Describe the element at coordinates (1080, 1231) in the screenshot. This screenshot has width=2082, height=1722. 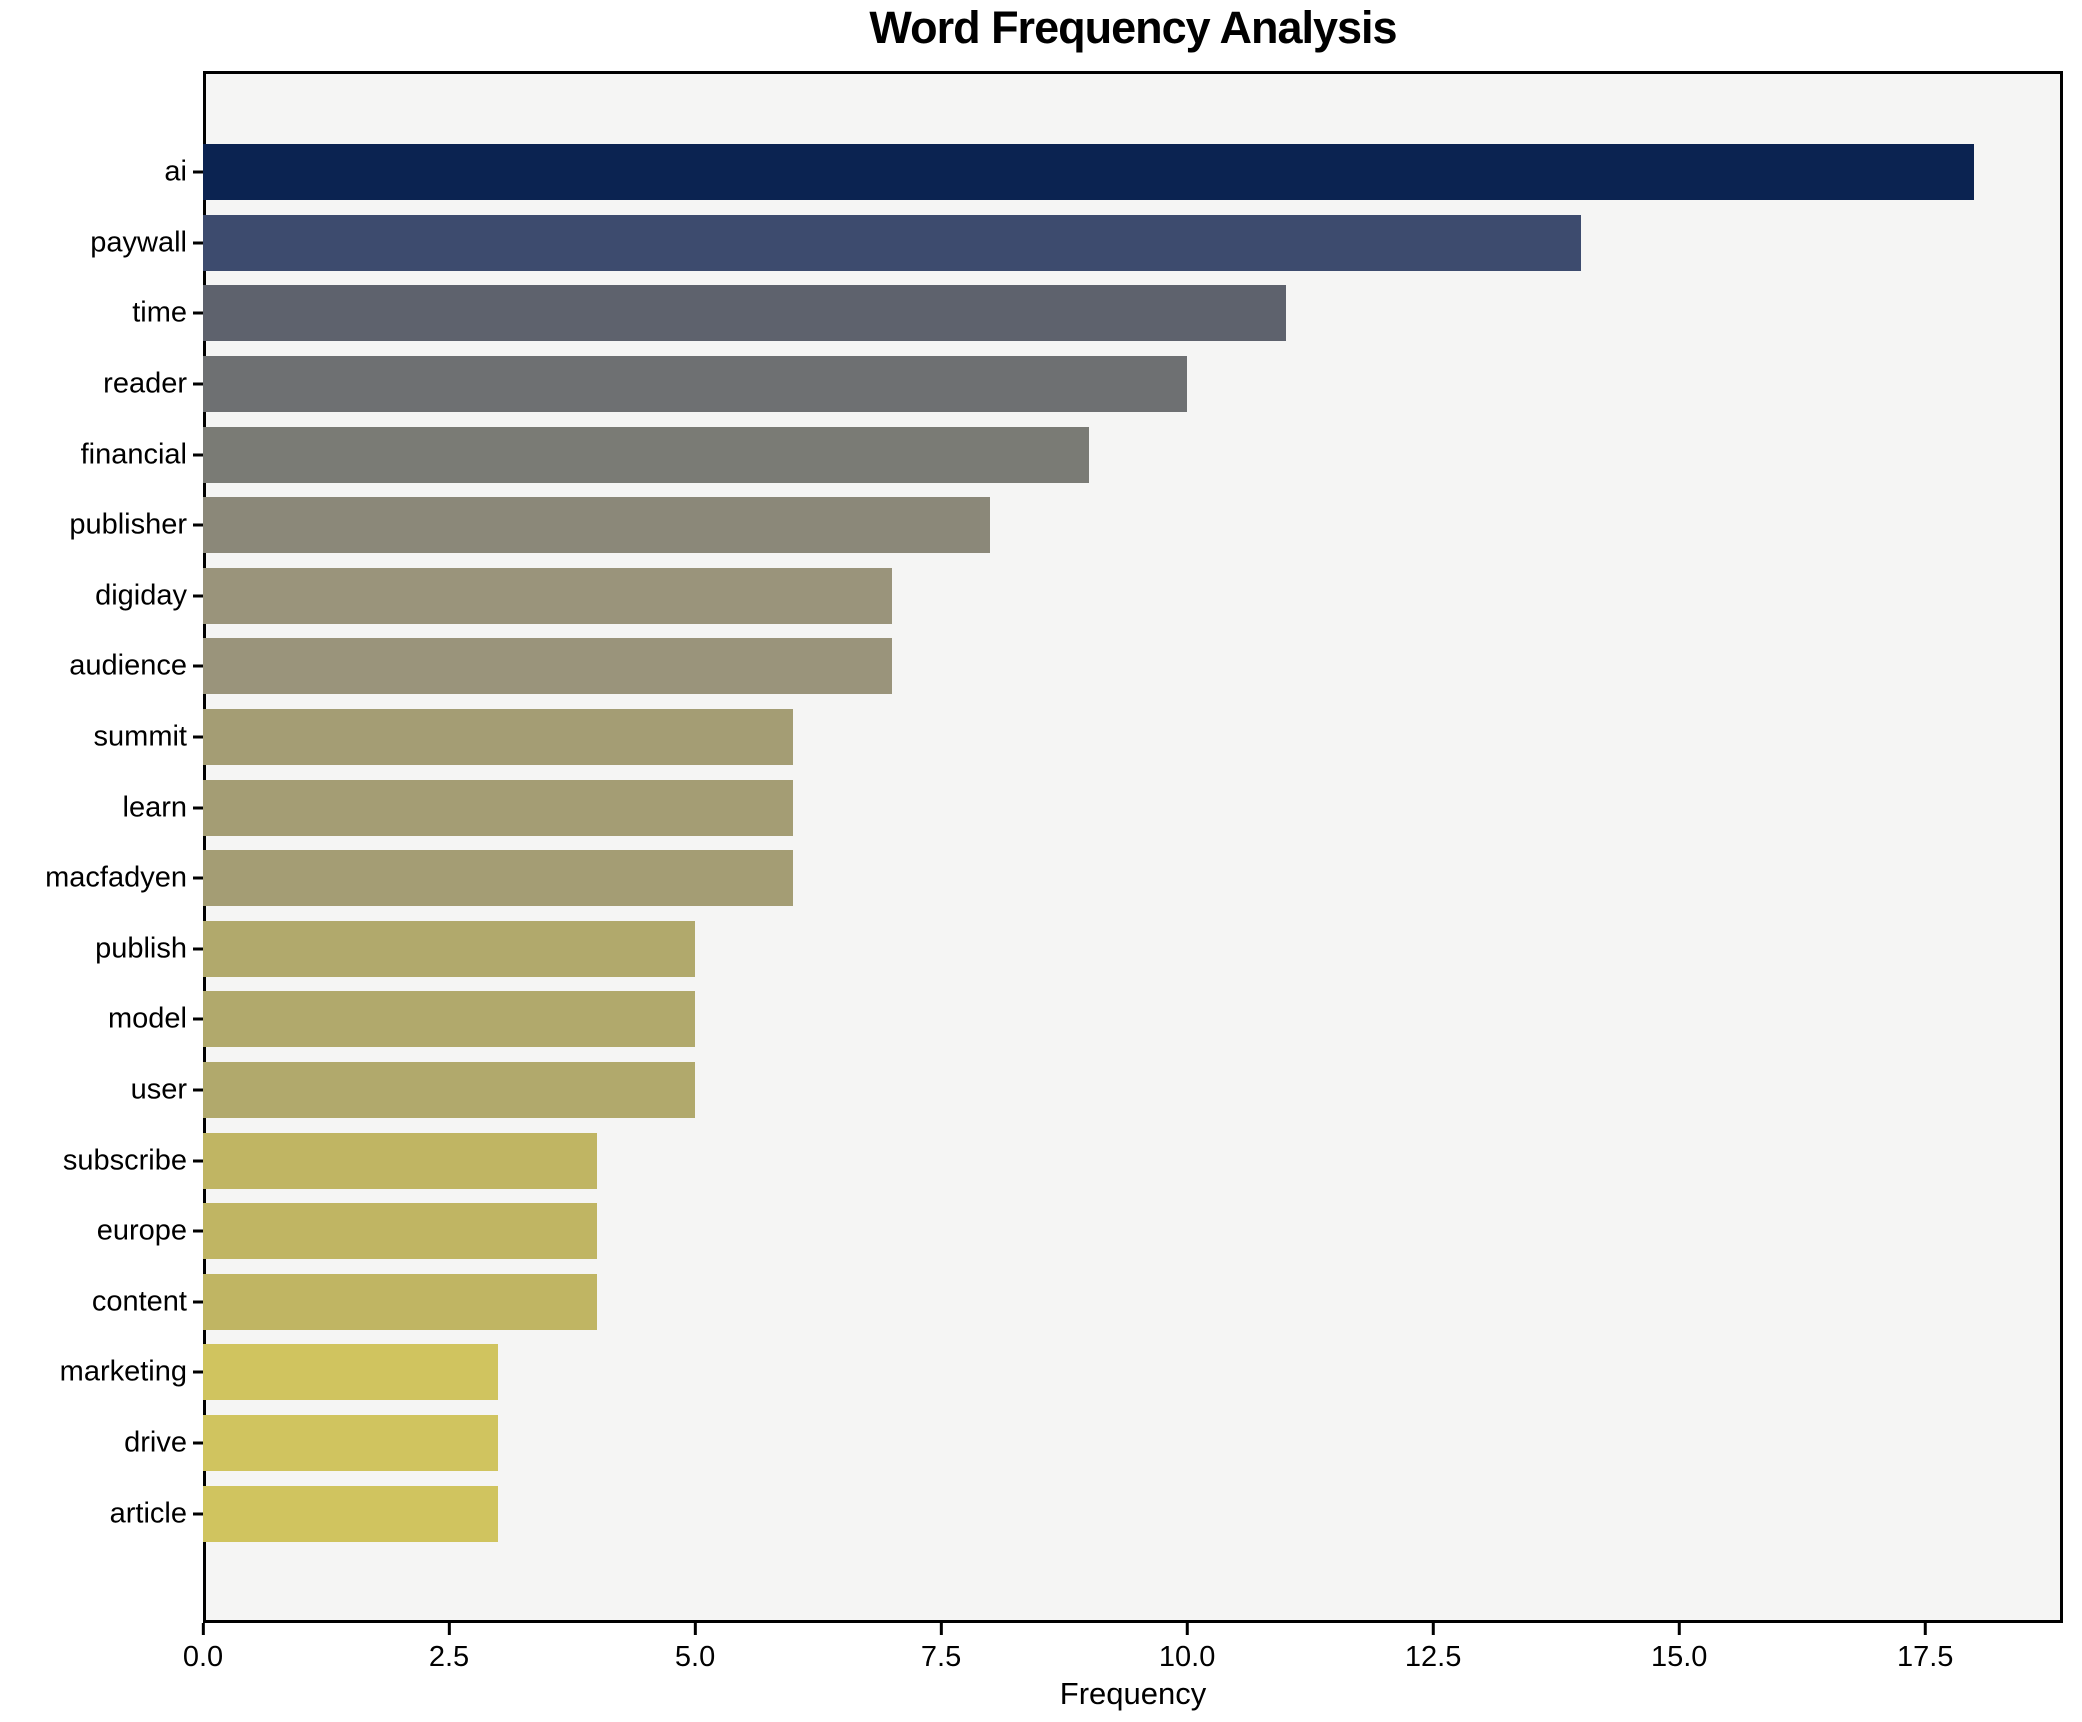
I see `bar-row: europe` at that location.